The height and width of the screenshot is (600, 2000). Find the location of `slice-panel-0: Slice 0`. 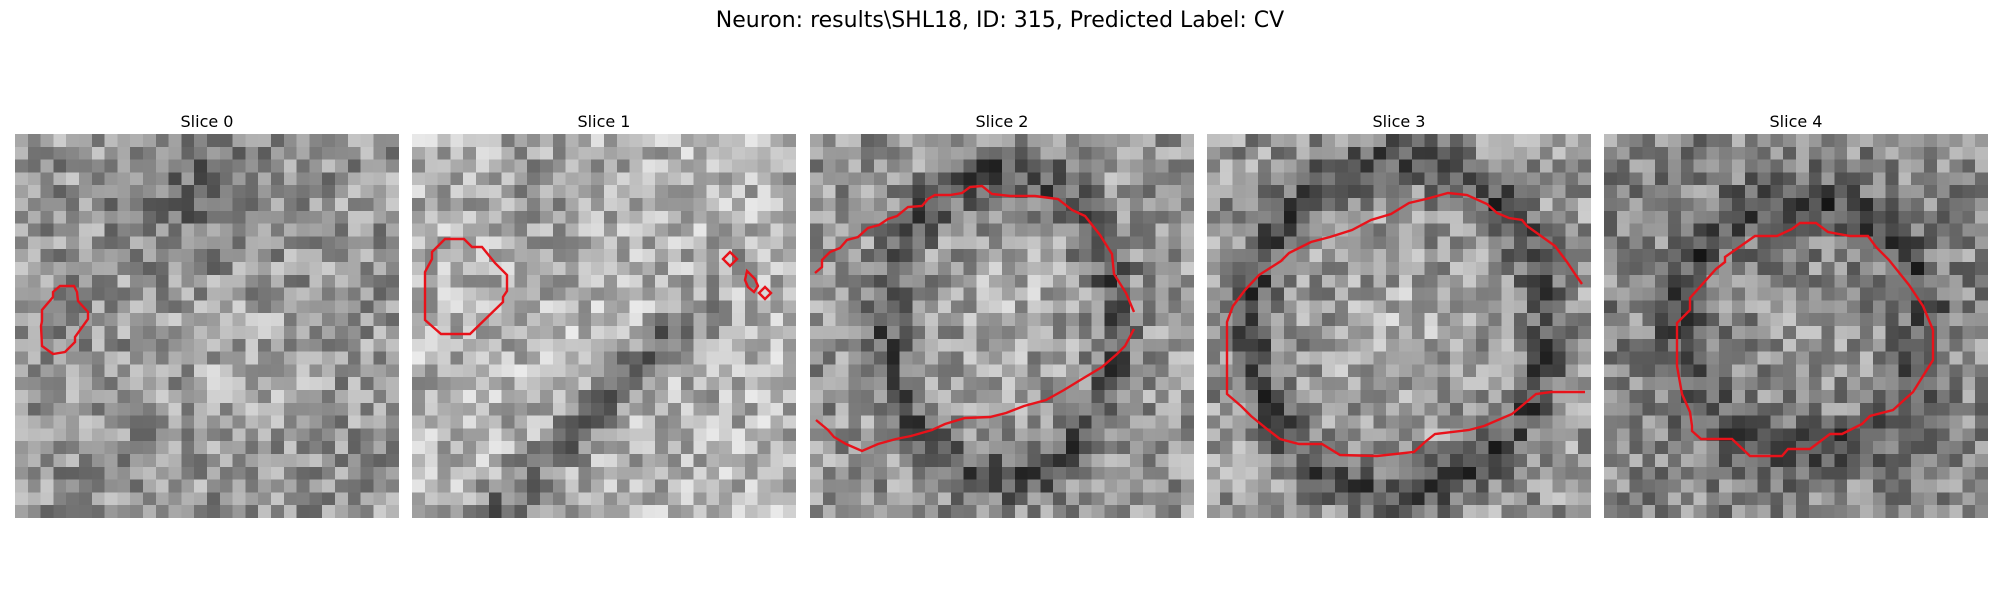

slice-panel-0: Slice 0 is located at coordinates (207, 314).